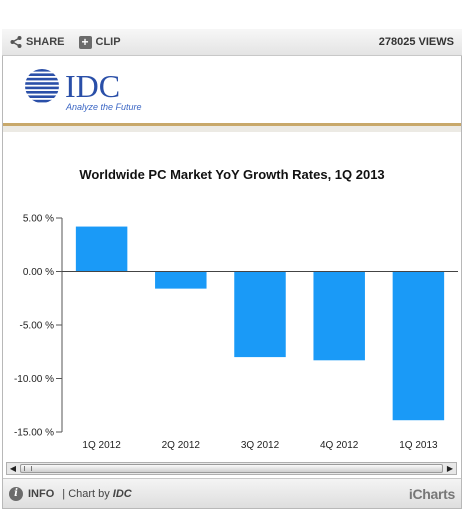 Image resolution: width=475 pixels, height=513 pixels. I want to click on info-icon: i, so click(16, 493).